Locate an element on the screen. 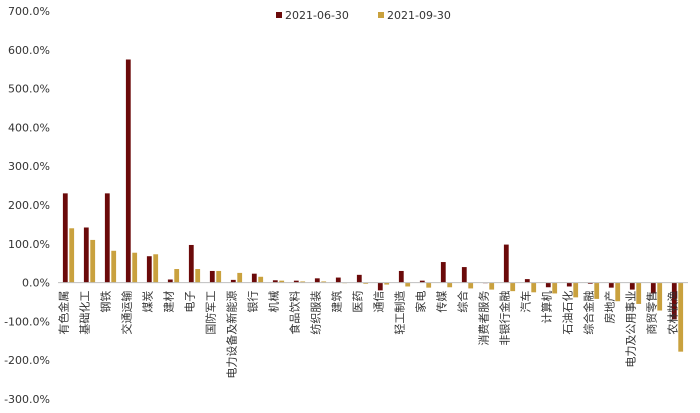  y-tick-label: 700.0% is located at coordinates (29, 11).